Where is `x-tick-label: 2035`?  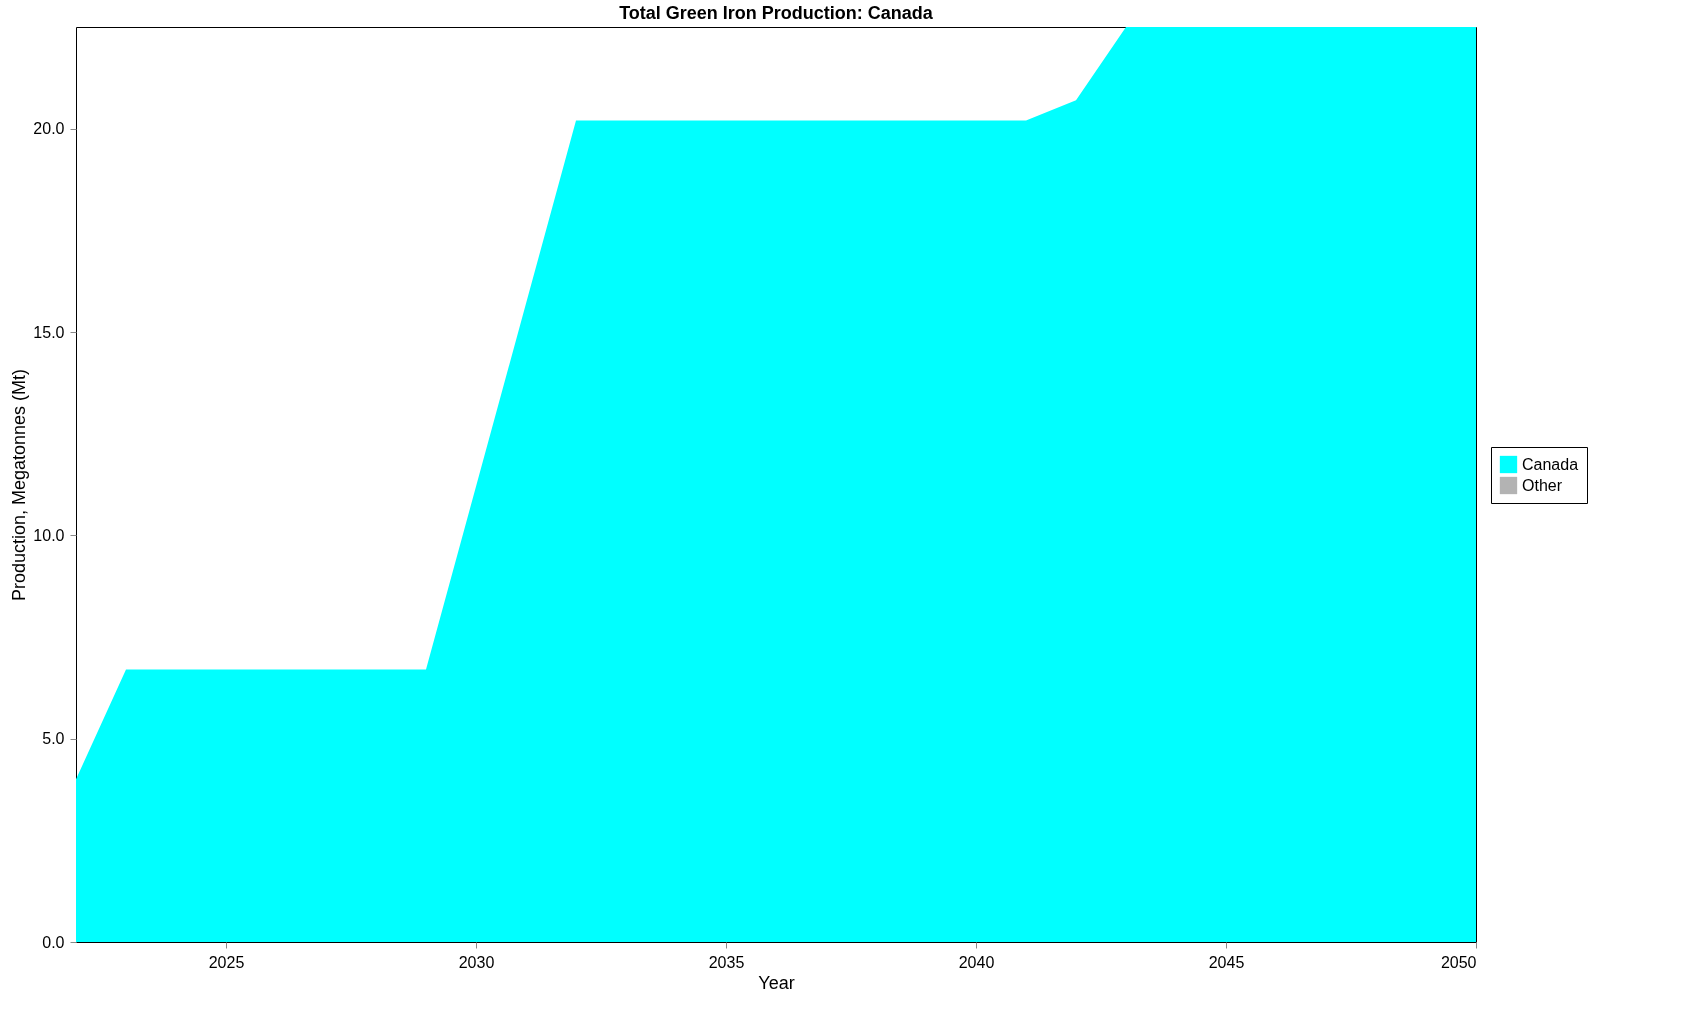 x-tick-label: 2035 is located at coordinates (726, 962).